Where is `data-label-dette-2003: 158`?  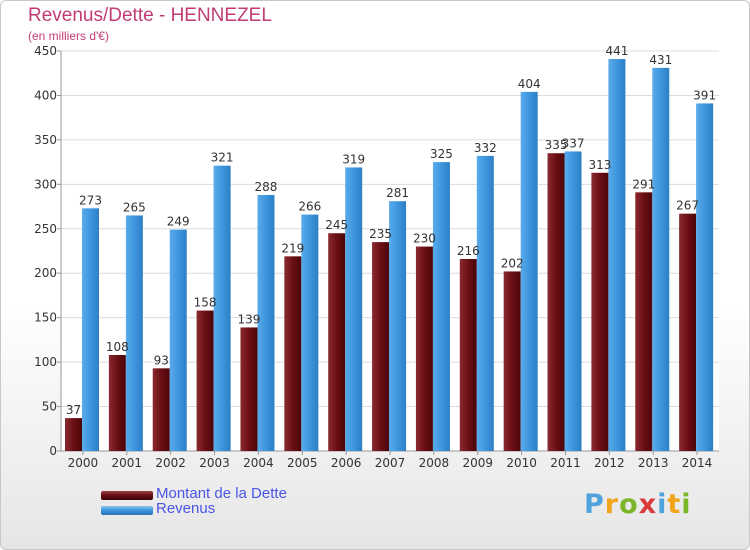 data-label-dette-2003: 158 is located at coordinates (205, 303).